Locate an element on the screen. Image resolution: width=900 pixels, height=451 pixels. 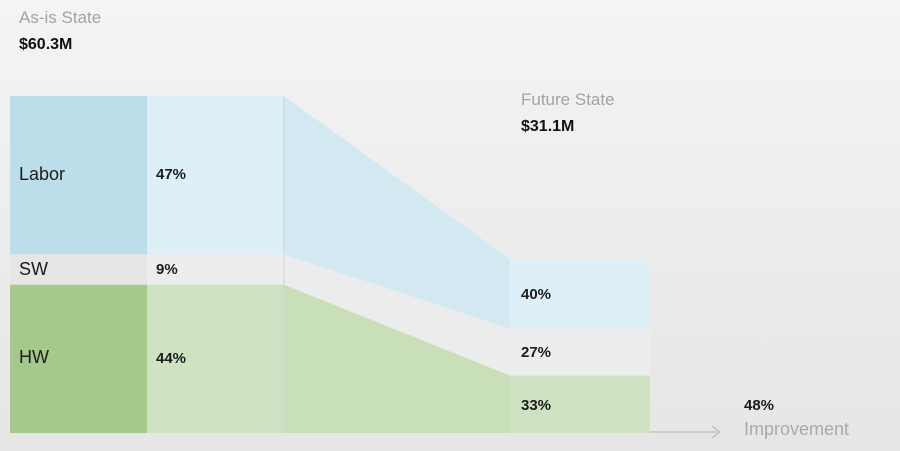
as-is-hw-percent: 44% is located at coordinates (171, 358).